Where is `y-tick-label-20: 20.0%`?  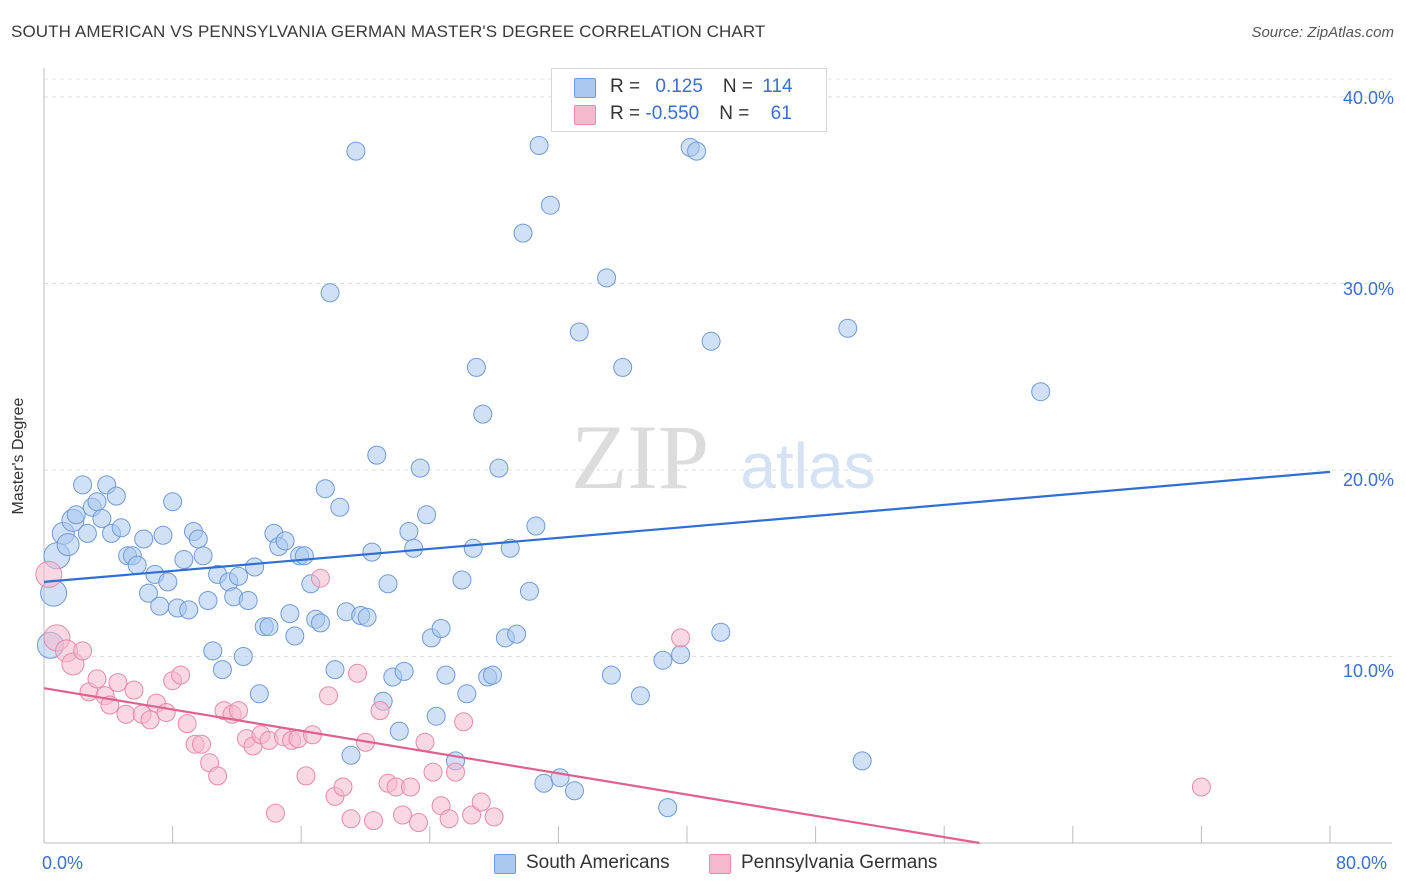 y-tick-label-20: 20.0% is located at coordinates (1368, 480).